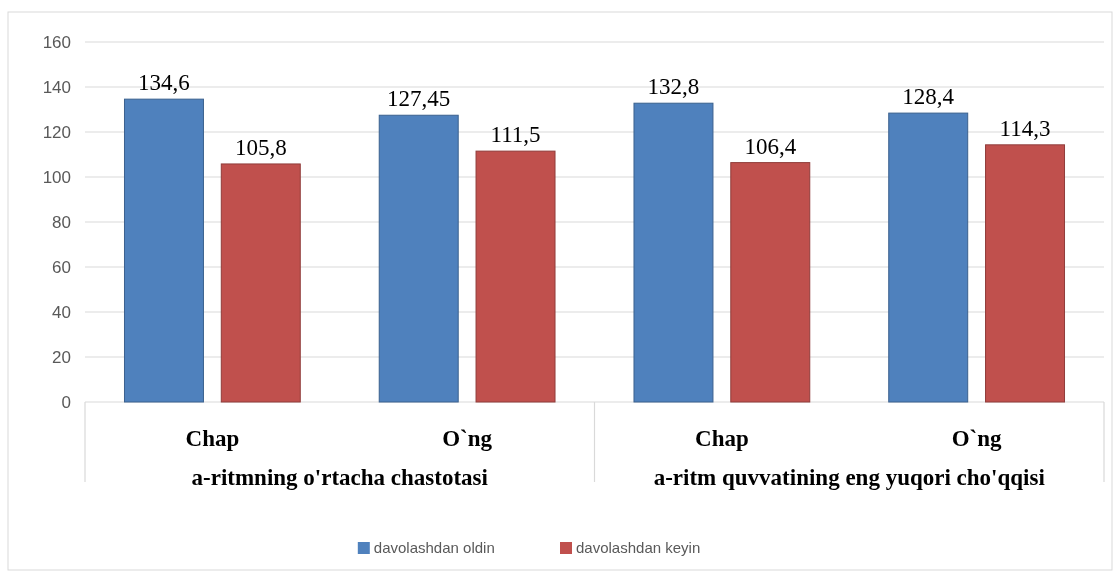 The image size is (1120, 576). Describe the element at coordinates (849, 477) in the screenshot. I see `text: a-ritm quvvatining eng yuqori cho'qqisi` at that location.